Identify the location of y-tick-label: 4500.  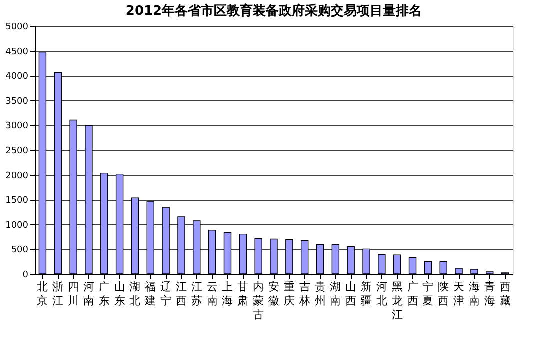
(17, 52).